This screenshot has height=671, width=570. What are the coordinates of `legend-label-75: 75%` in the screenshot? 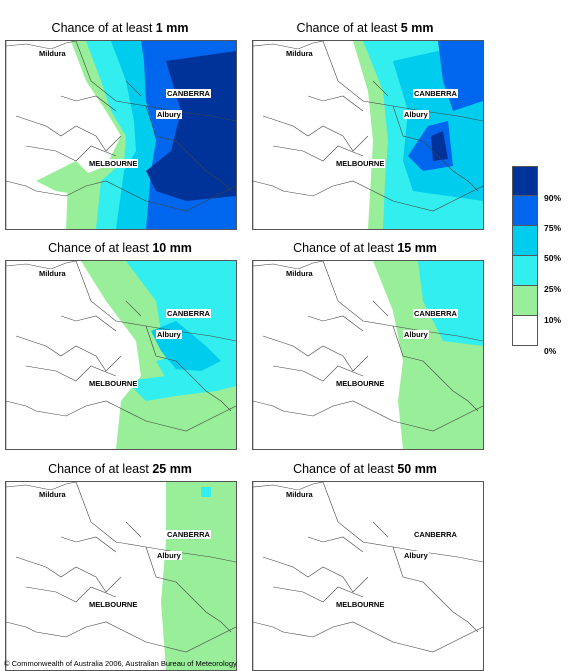 It's located at (553, 228).